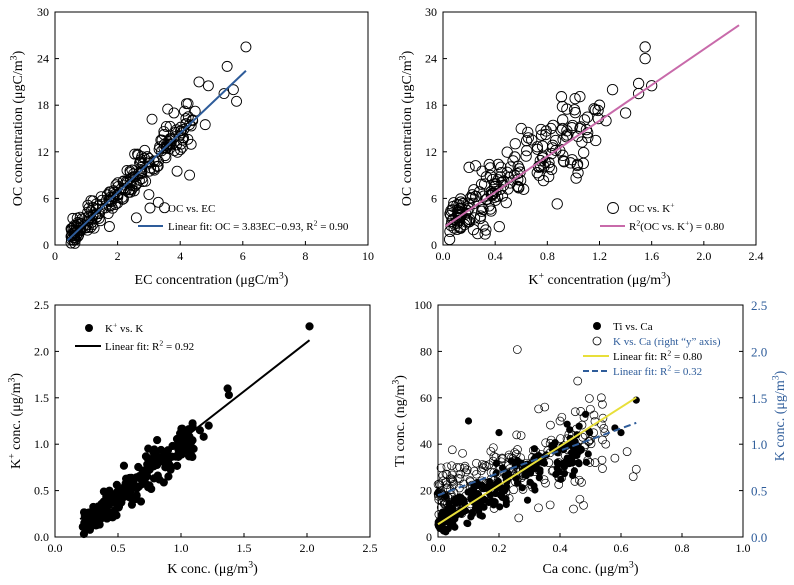 This screenshot has width=794, height=585. What do you see at coordinates (180, 256) in the screenshot?
I see `x-tick-label: 4` at bounding box center [180, 256].